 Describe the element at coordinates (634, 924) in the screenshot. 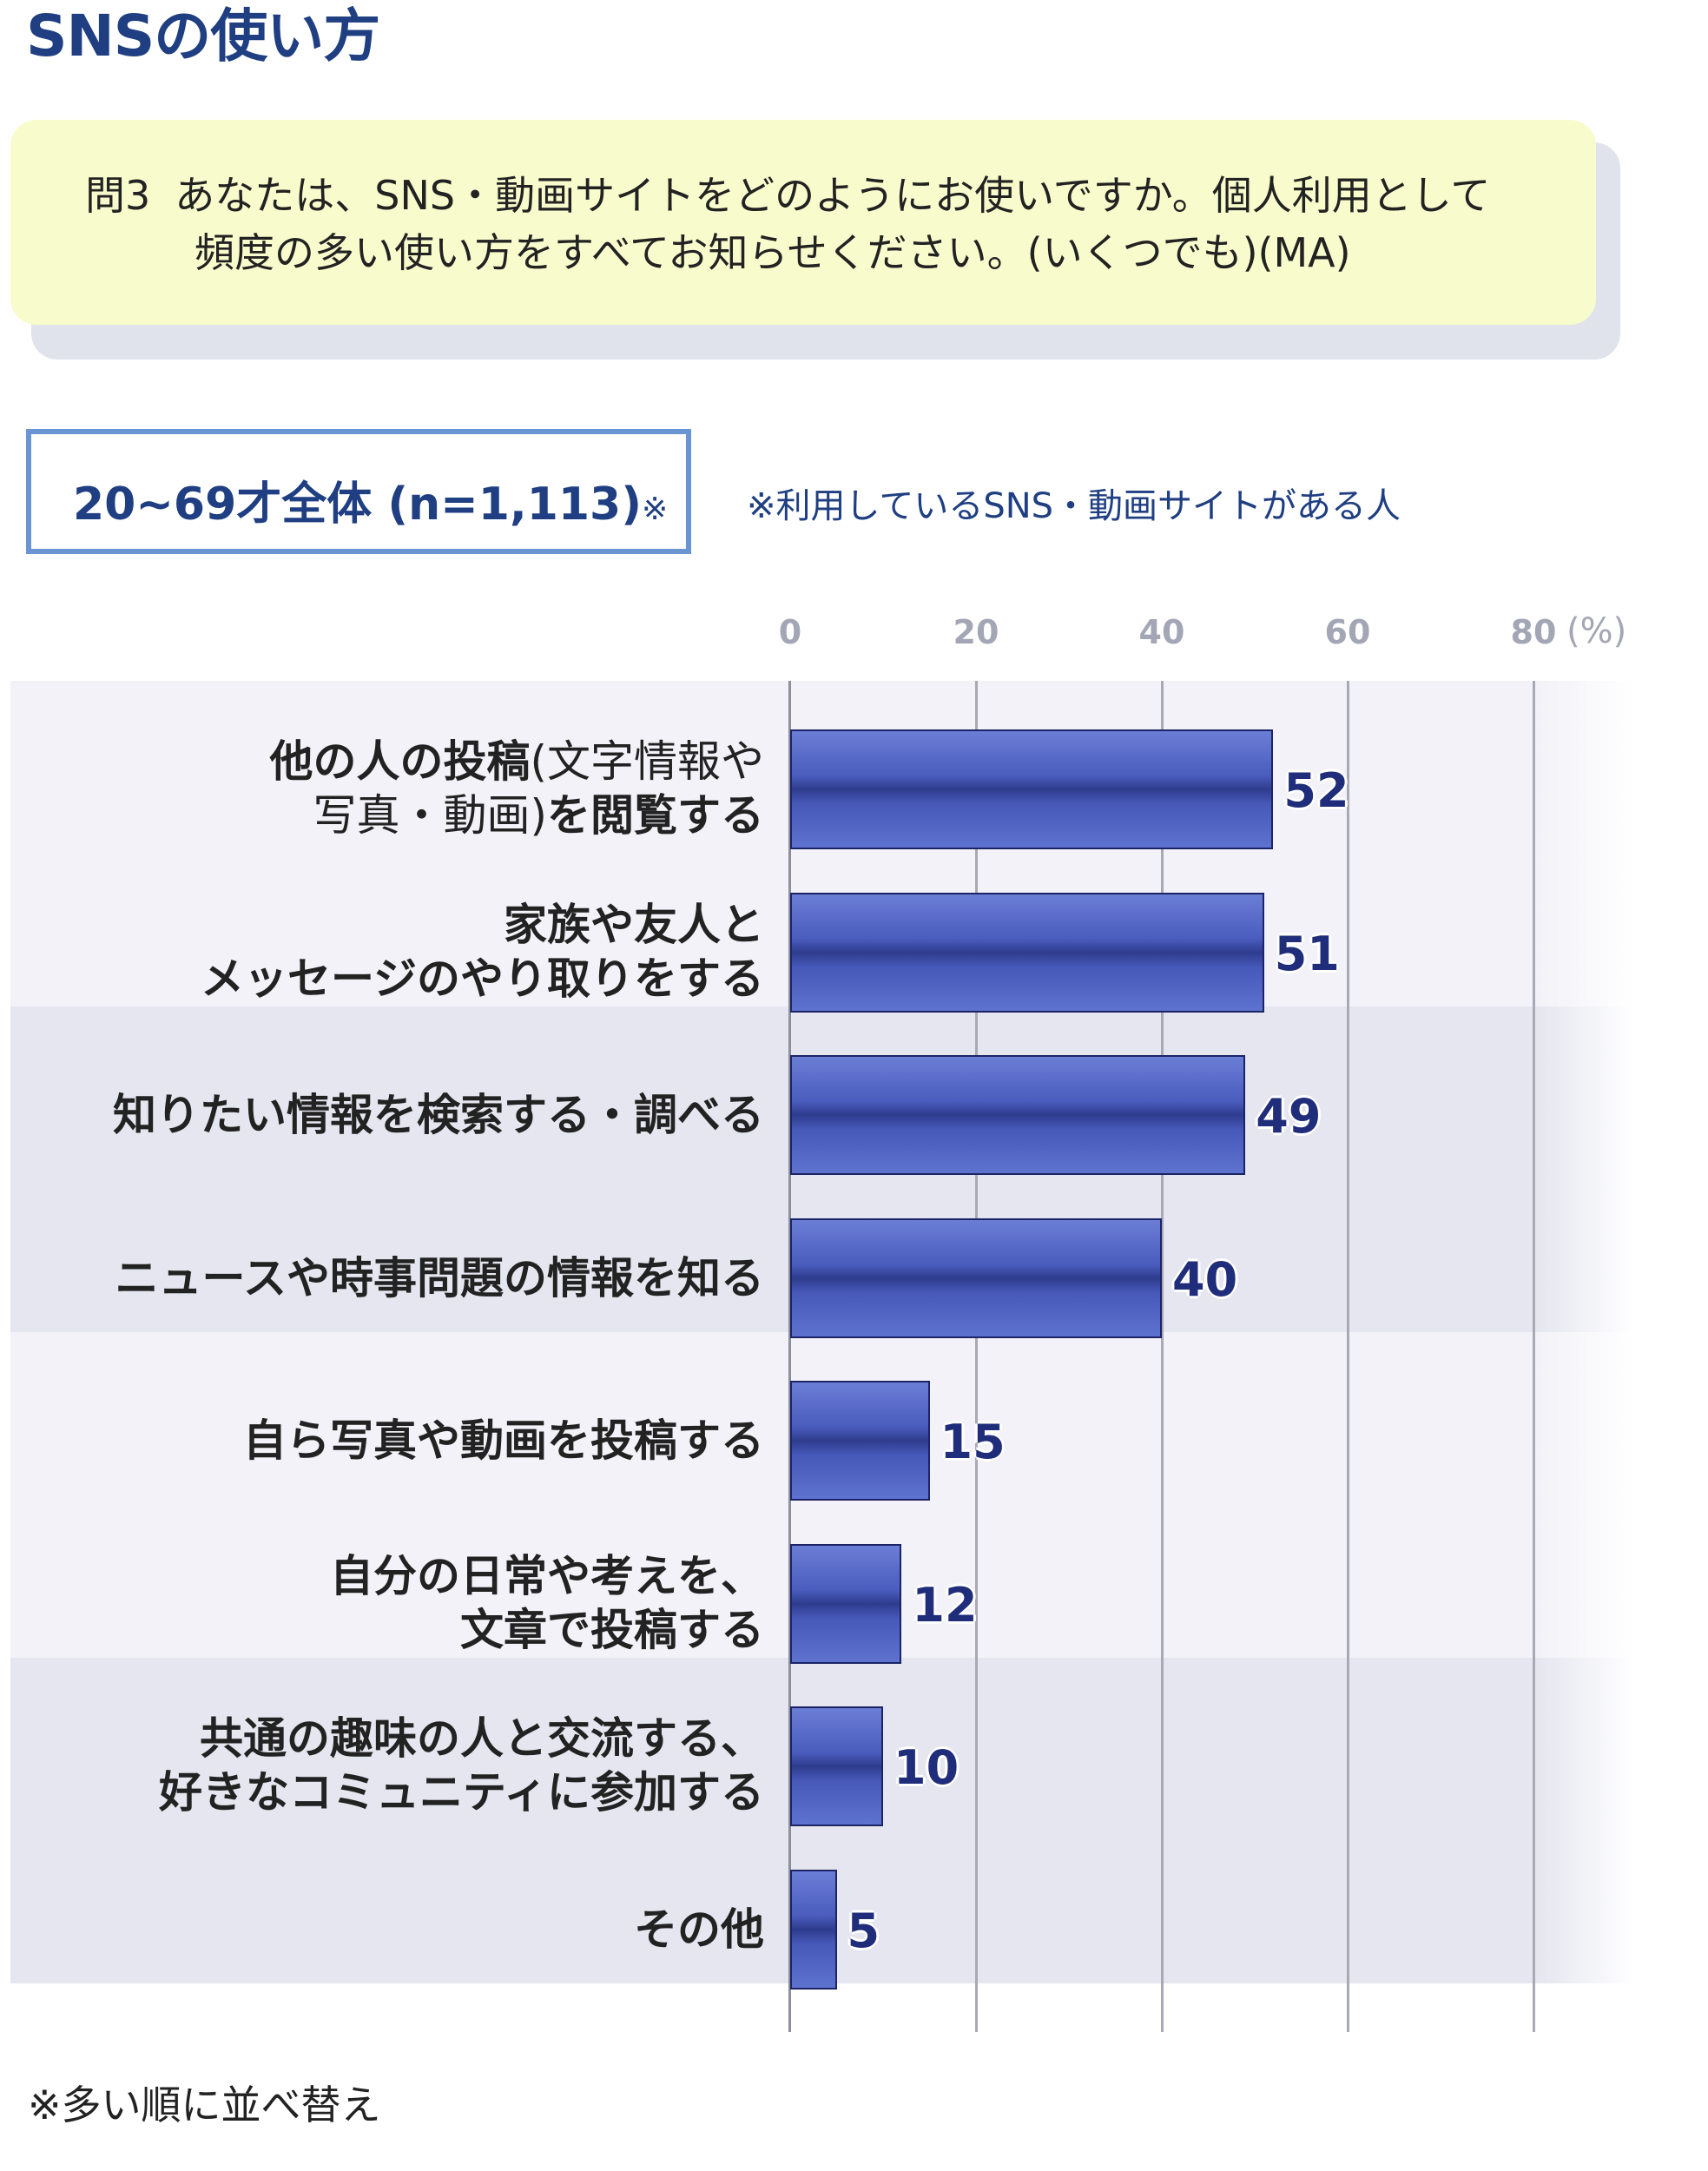

I see `category-label-2-line-1: 家族や友人と` at that location.